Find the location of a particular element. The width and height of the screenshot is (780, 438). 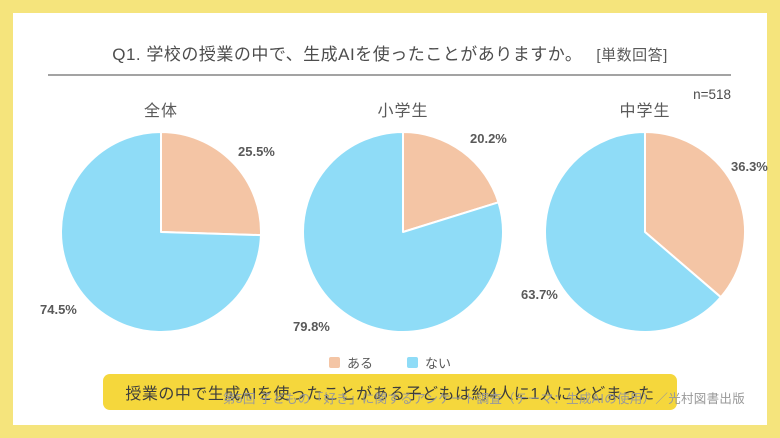

slice-label-nai: 74.5% is located at coordinates (58, 309).